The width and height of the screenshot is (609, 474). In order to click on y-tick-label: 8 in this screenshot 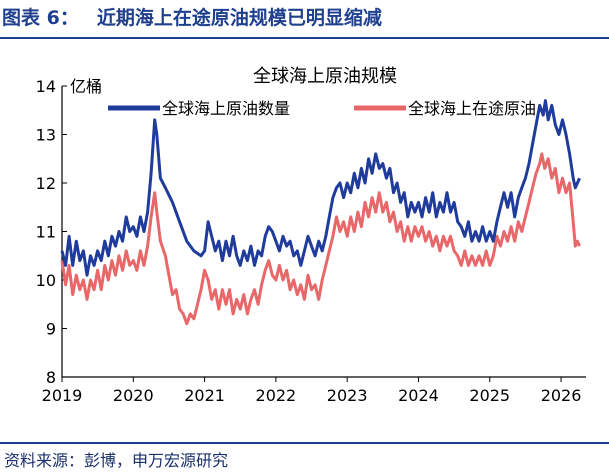, I will do `click(51, 377)`.